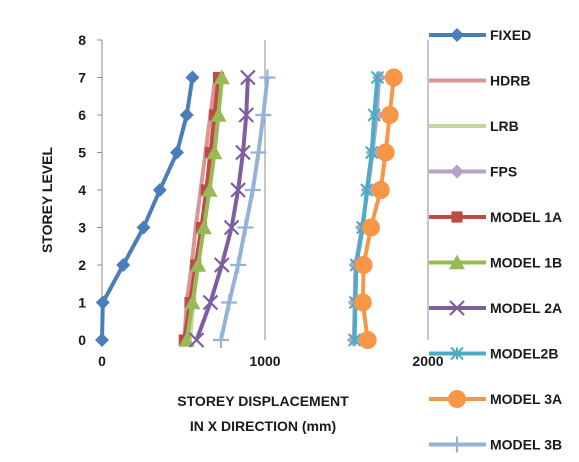  I want to click on series-model-2a, so click(222, 208).